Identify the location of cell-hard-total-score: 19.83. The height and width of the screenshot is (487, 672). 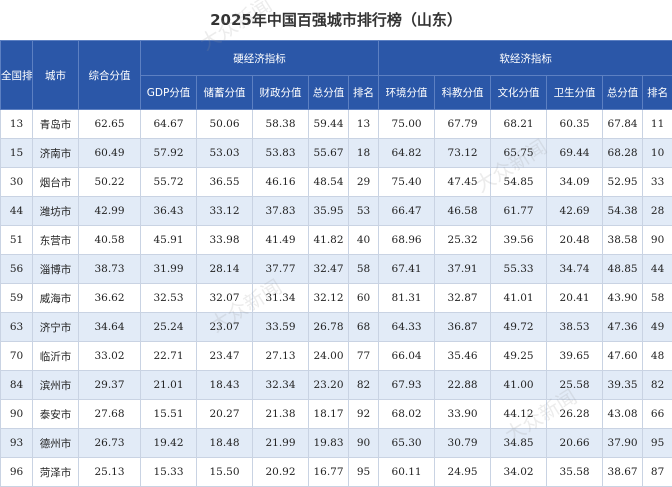
(329, 443).